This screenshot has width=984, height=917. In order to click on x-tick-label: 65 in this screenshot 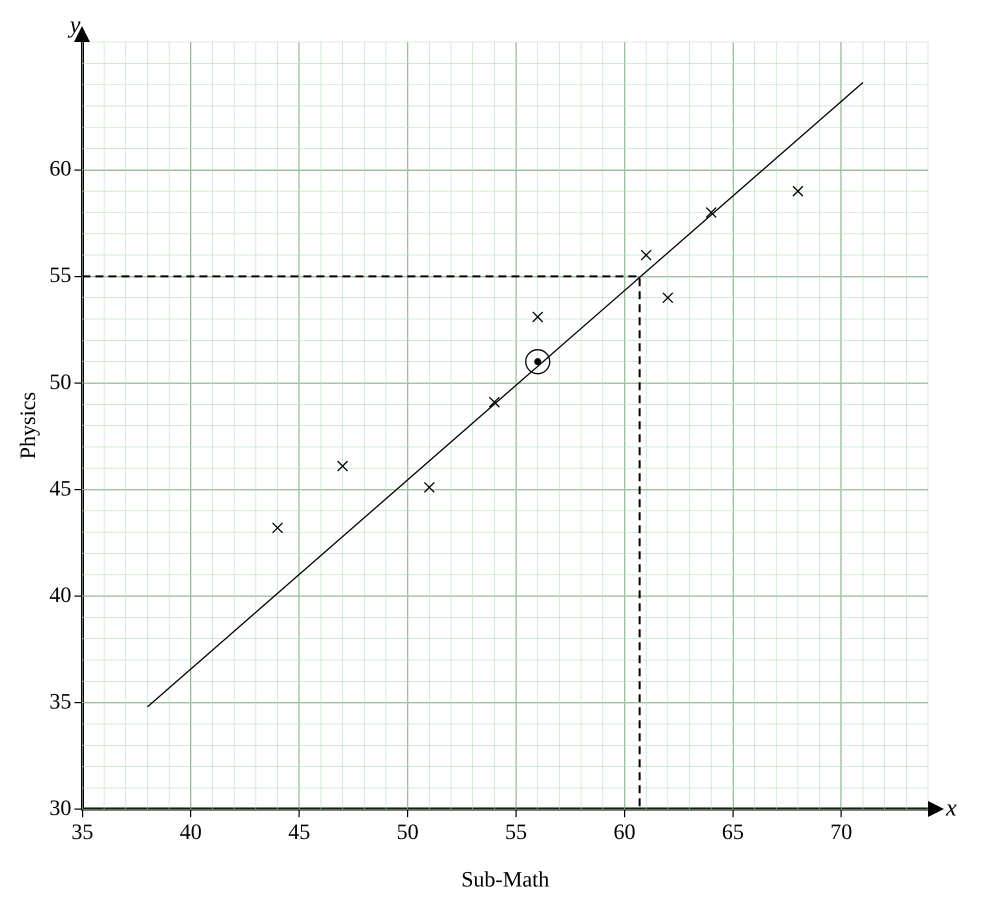, I will do `click(733, 831)`.